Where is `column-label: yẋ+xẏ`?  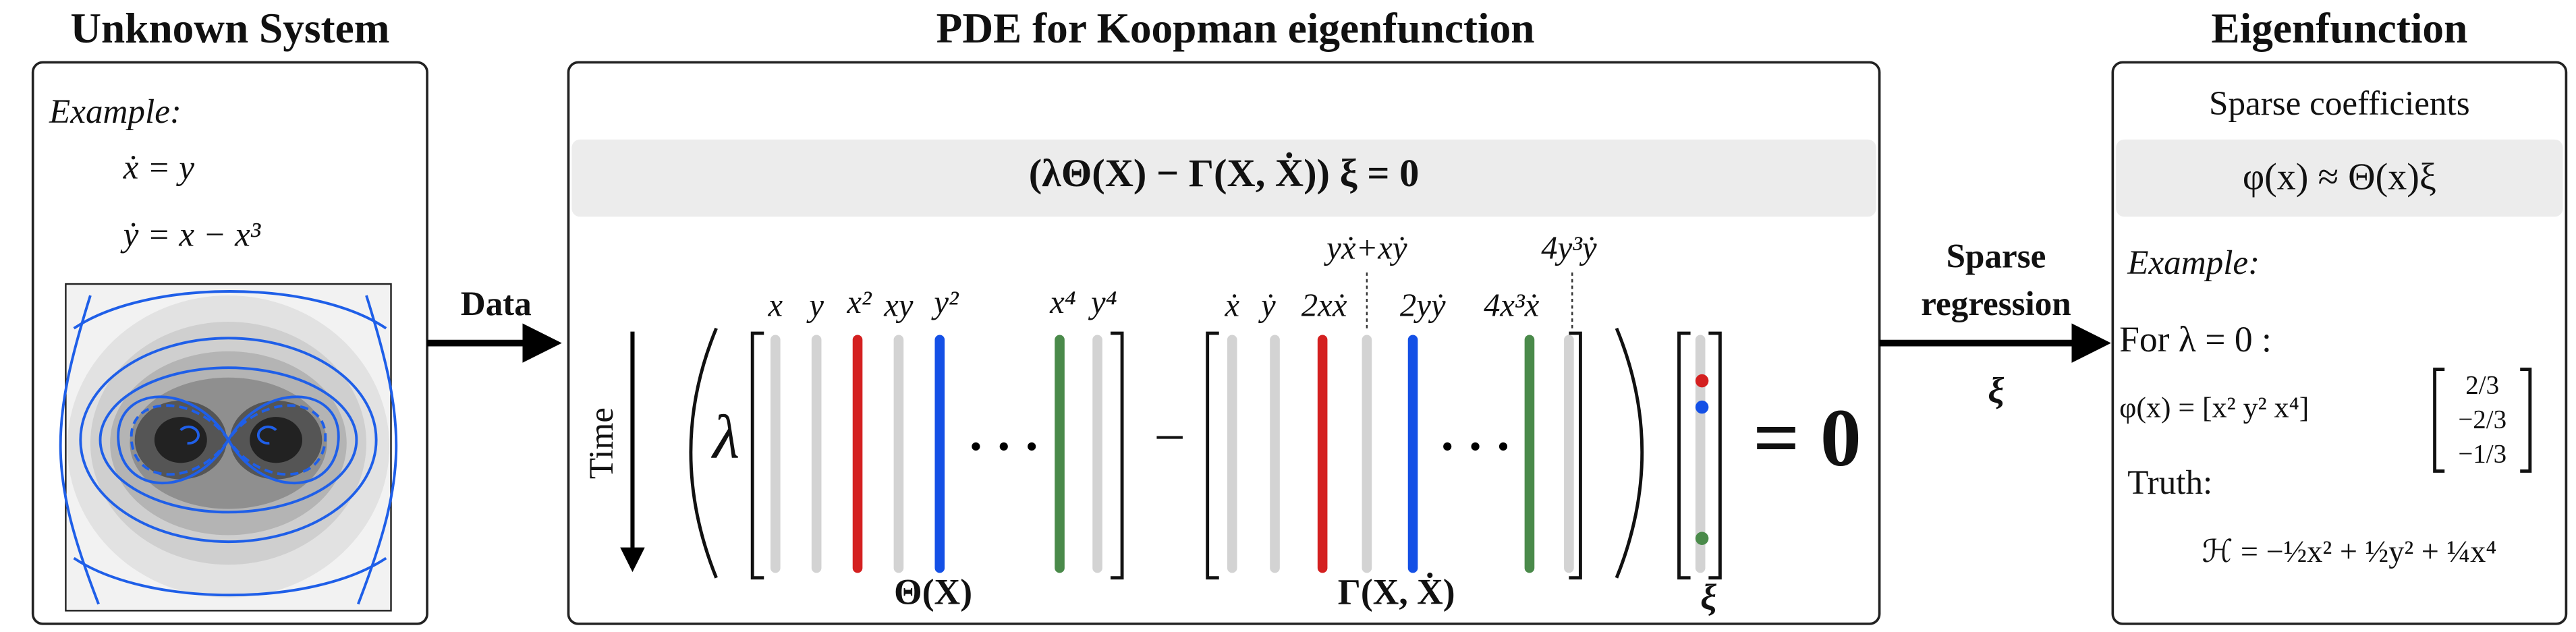
column-label: yẋ+xẏ is located at coordinates (1365, 248).